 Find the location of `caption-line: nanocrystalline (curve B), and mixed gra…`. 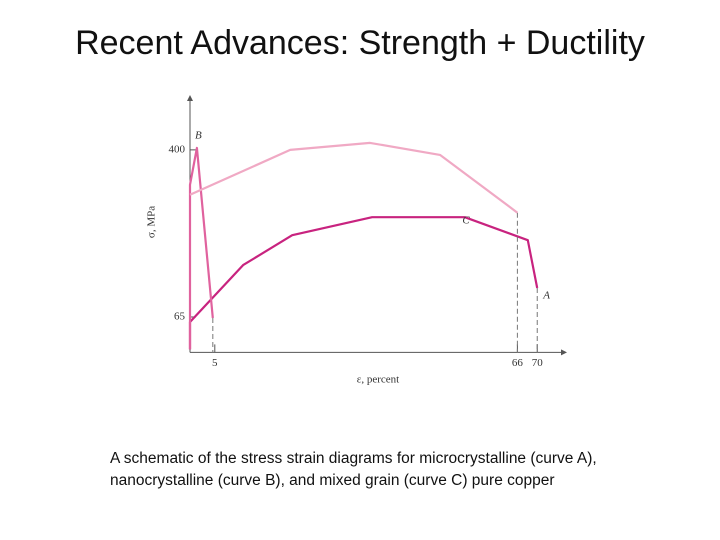

caption-line: nanocrystalline (curve B), and mixed gra… is located at coordinates (332, 480).